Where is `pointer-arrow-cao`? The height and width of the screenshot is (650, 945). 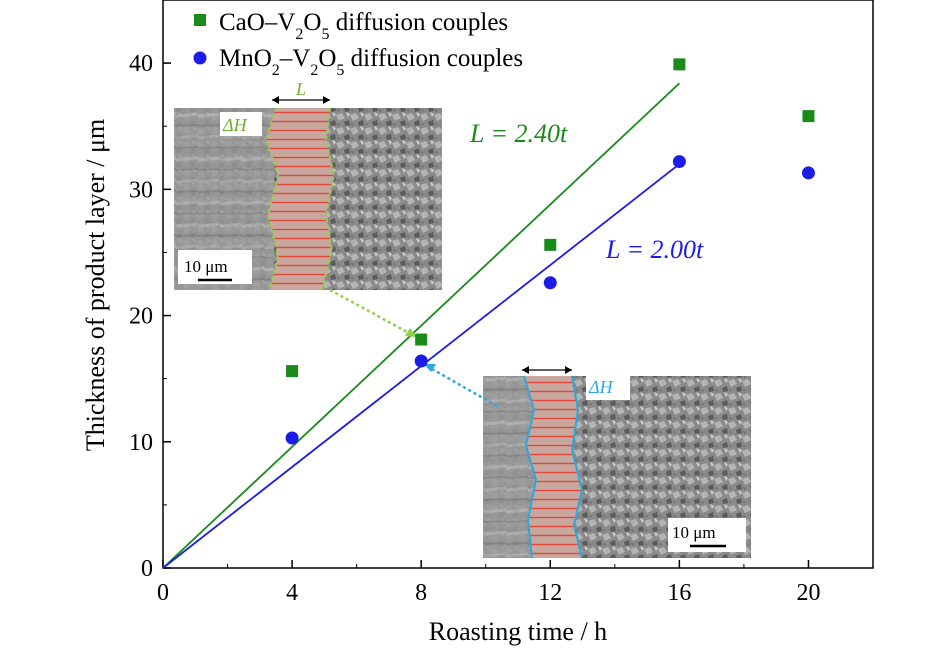 pointer-arrow-cao is located at coordinates (369, 311).